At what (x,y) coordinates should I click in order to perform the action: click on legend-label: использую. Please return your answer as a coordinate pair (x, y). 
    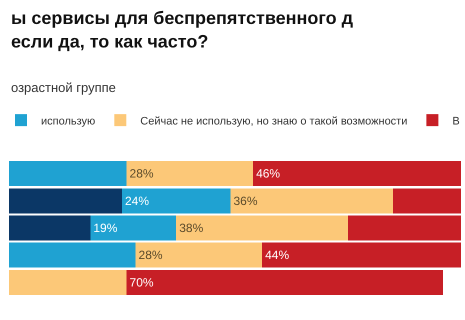
    Looking at the image, I should click on (68, 121).